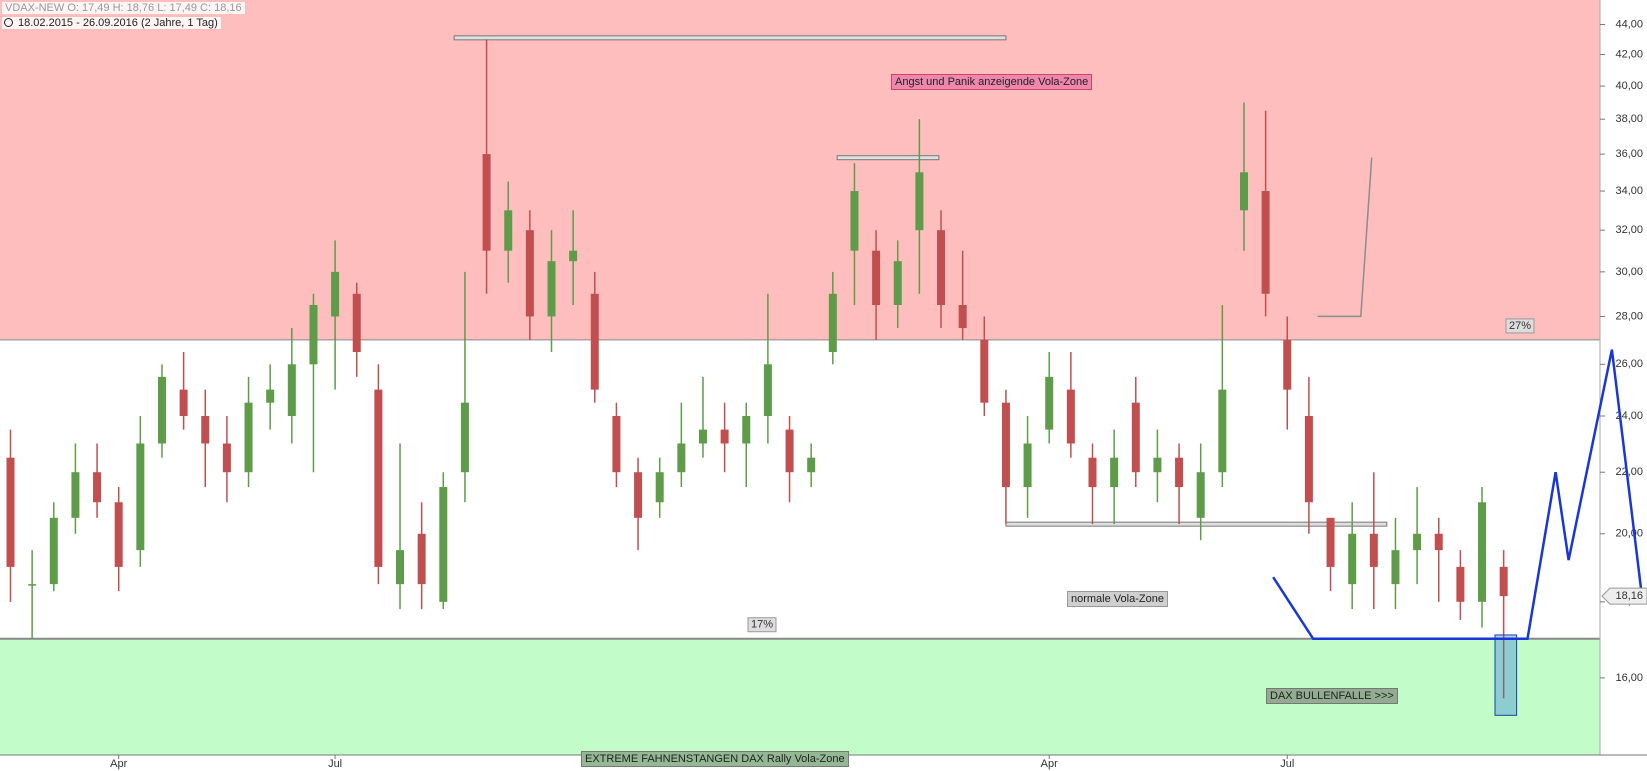 Image resolution: width=1647 pixels, height=771 pixels. I want to click on y-tick-label: 22,00, so click(1629, 472).